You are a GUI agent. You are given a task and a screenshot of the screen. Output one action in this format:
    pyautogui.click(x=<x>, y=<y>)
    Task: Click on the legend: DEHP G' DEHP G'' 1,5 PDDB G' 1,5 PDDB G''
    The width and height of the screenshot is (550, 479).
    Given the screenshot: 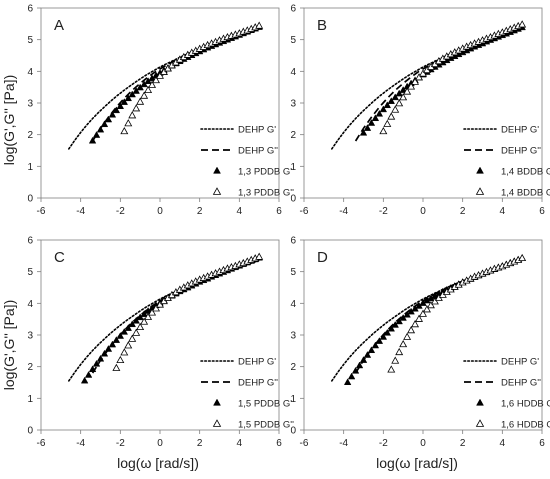 What is the action you would take?
    pyautogui.click(x=247, y=394)
    